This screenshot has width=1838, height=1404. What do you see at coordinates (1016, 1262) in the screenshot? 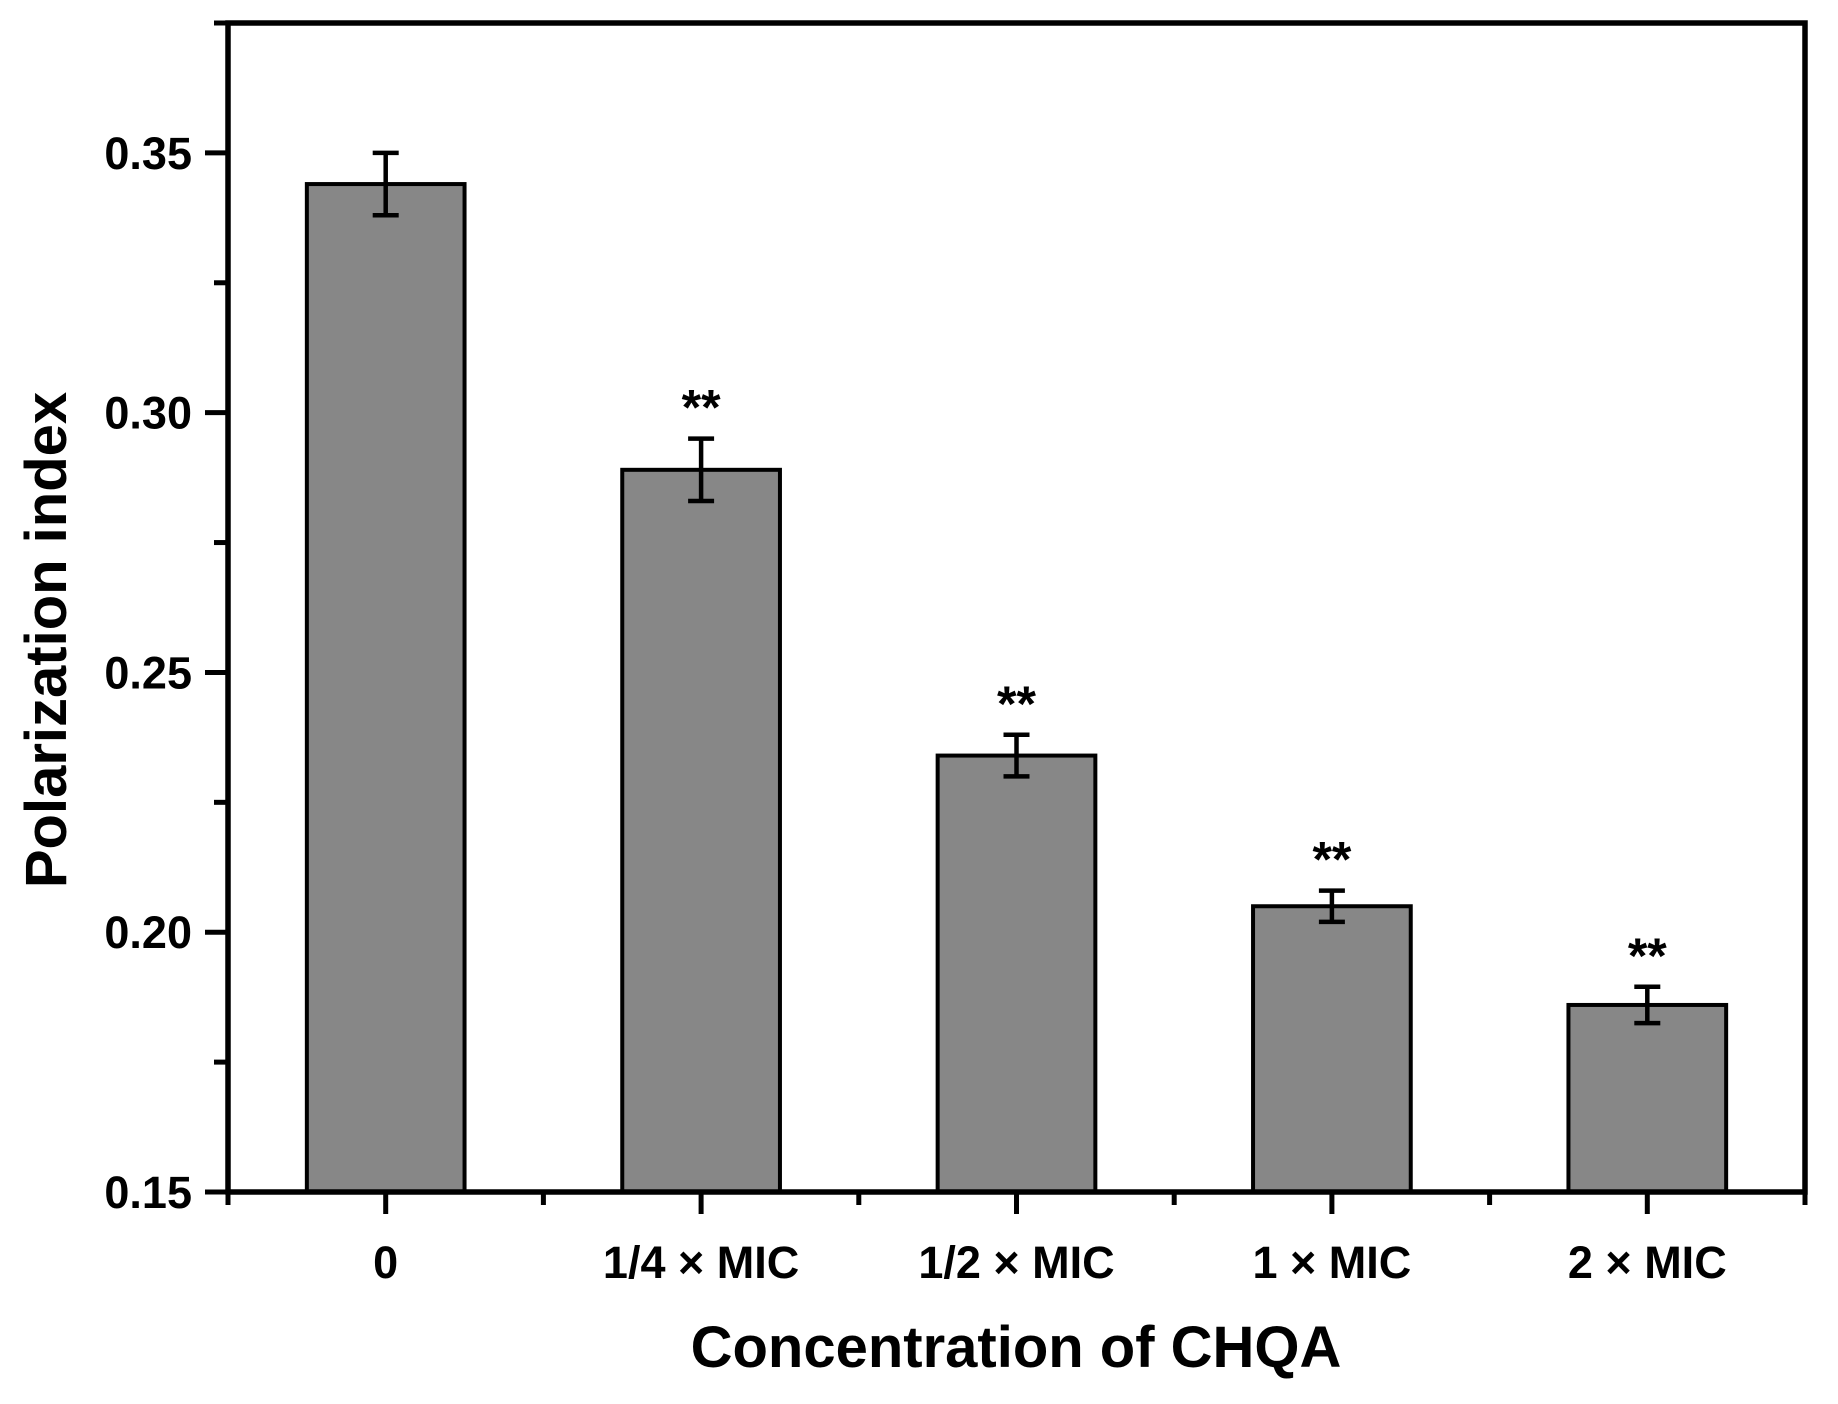
I see `x-tick-label: 1/2 × MIC` at bounding box center [1016, 1262].